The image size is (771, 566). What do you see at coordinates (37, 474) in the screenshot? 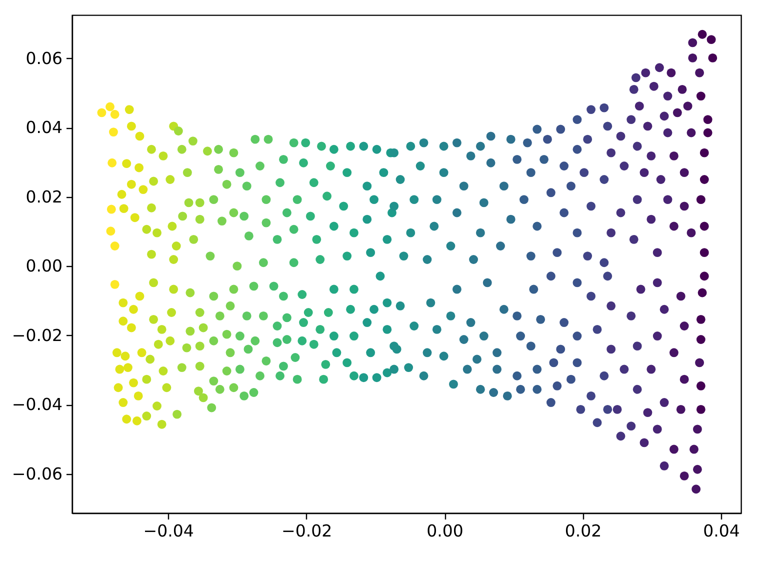
I see `y-tick-label: −0.06` at bounding box center [37, 474].